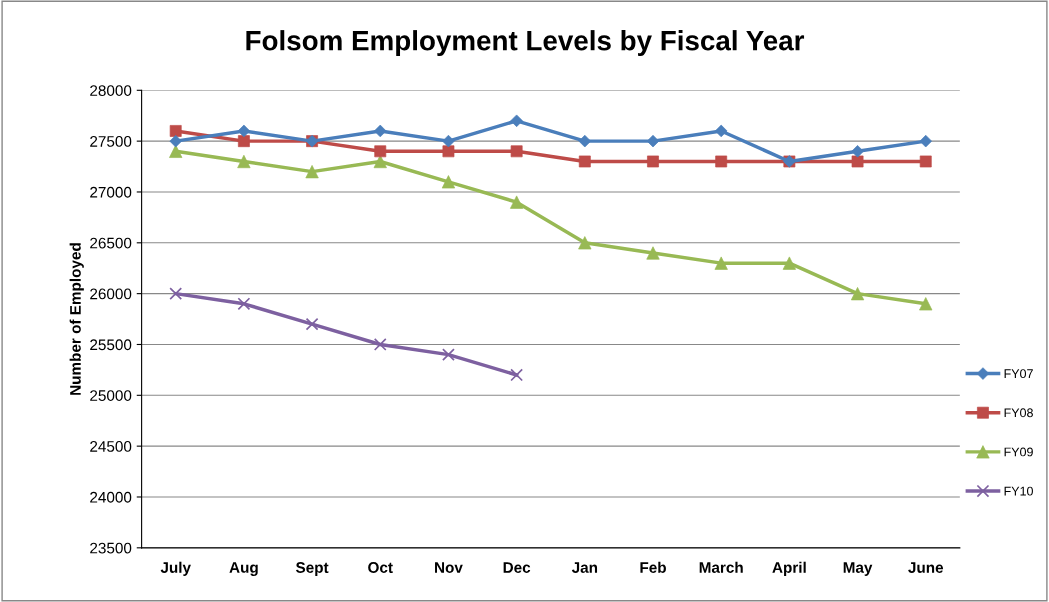  Describe the element at coordinates (111, 345) in the screenshot. I see `y-tick-label: 25500` at that location.